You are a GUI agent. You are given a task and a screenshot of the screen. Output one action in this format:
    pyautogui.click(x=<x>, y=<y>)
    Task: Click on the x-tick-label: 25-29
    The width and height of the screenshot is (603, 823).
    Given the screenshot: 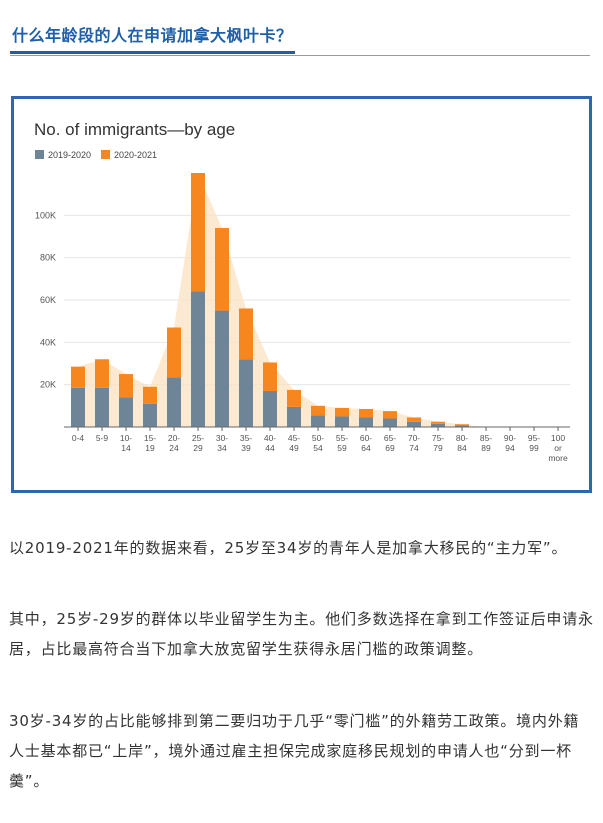 What is the action you would take?
    pyautogui.click(x=198, y=443)
    